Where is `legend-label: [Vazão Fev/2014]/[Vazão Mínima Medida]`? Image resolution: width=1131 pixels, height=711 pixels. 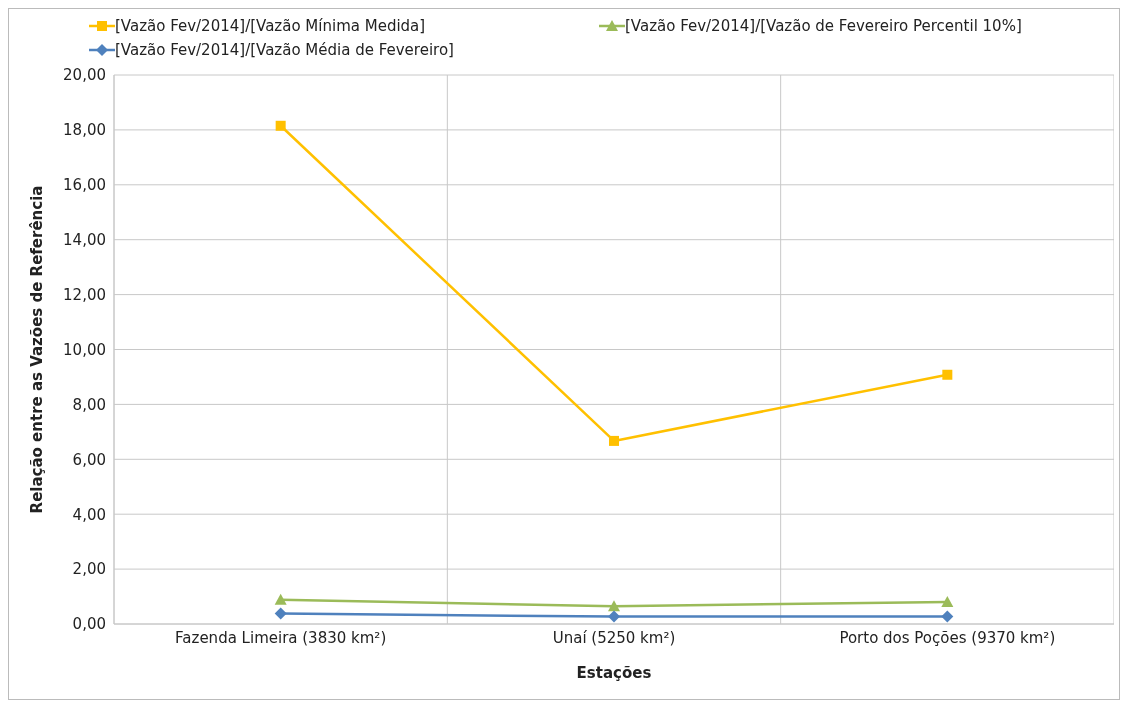 legend-label: [Vazão Fev/2014]/[Vazão Mínima Medida] is located at coordinates (270, 26).